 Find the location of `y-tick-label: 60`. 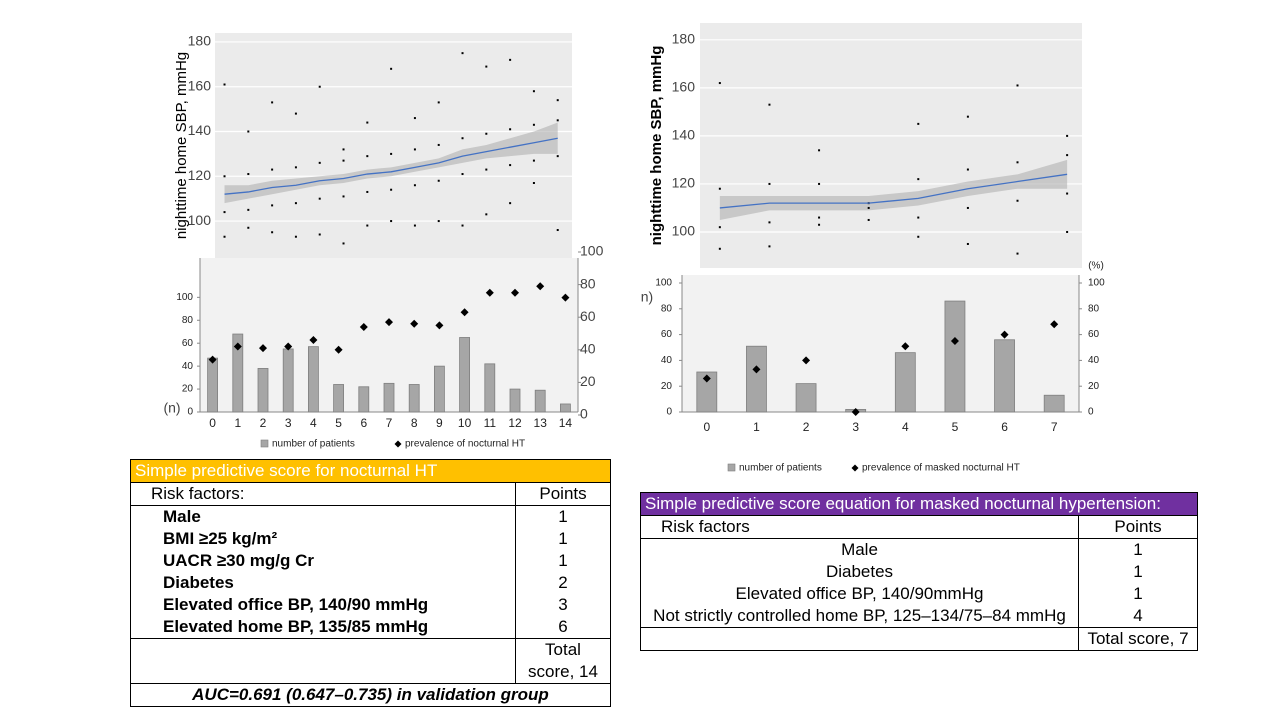

y-tick-label: 60 is located at coordinates (188, 343).